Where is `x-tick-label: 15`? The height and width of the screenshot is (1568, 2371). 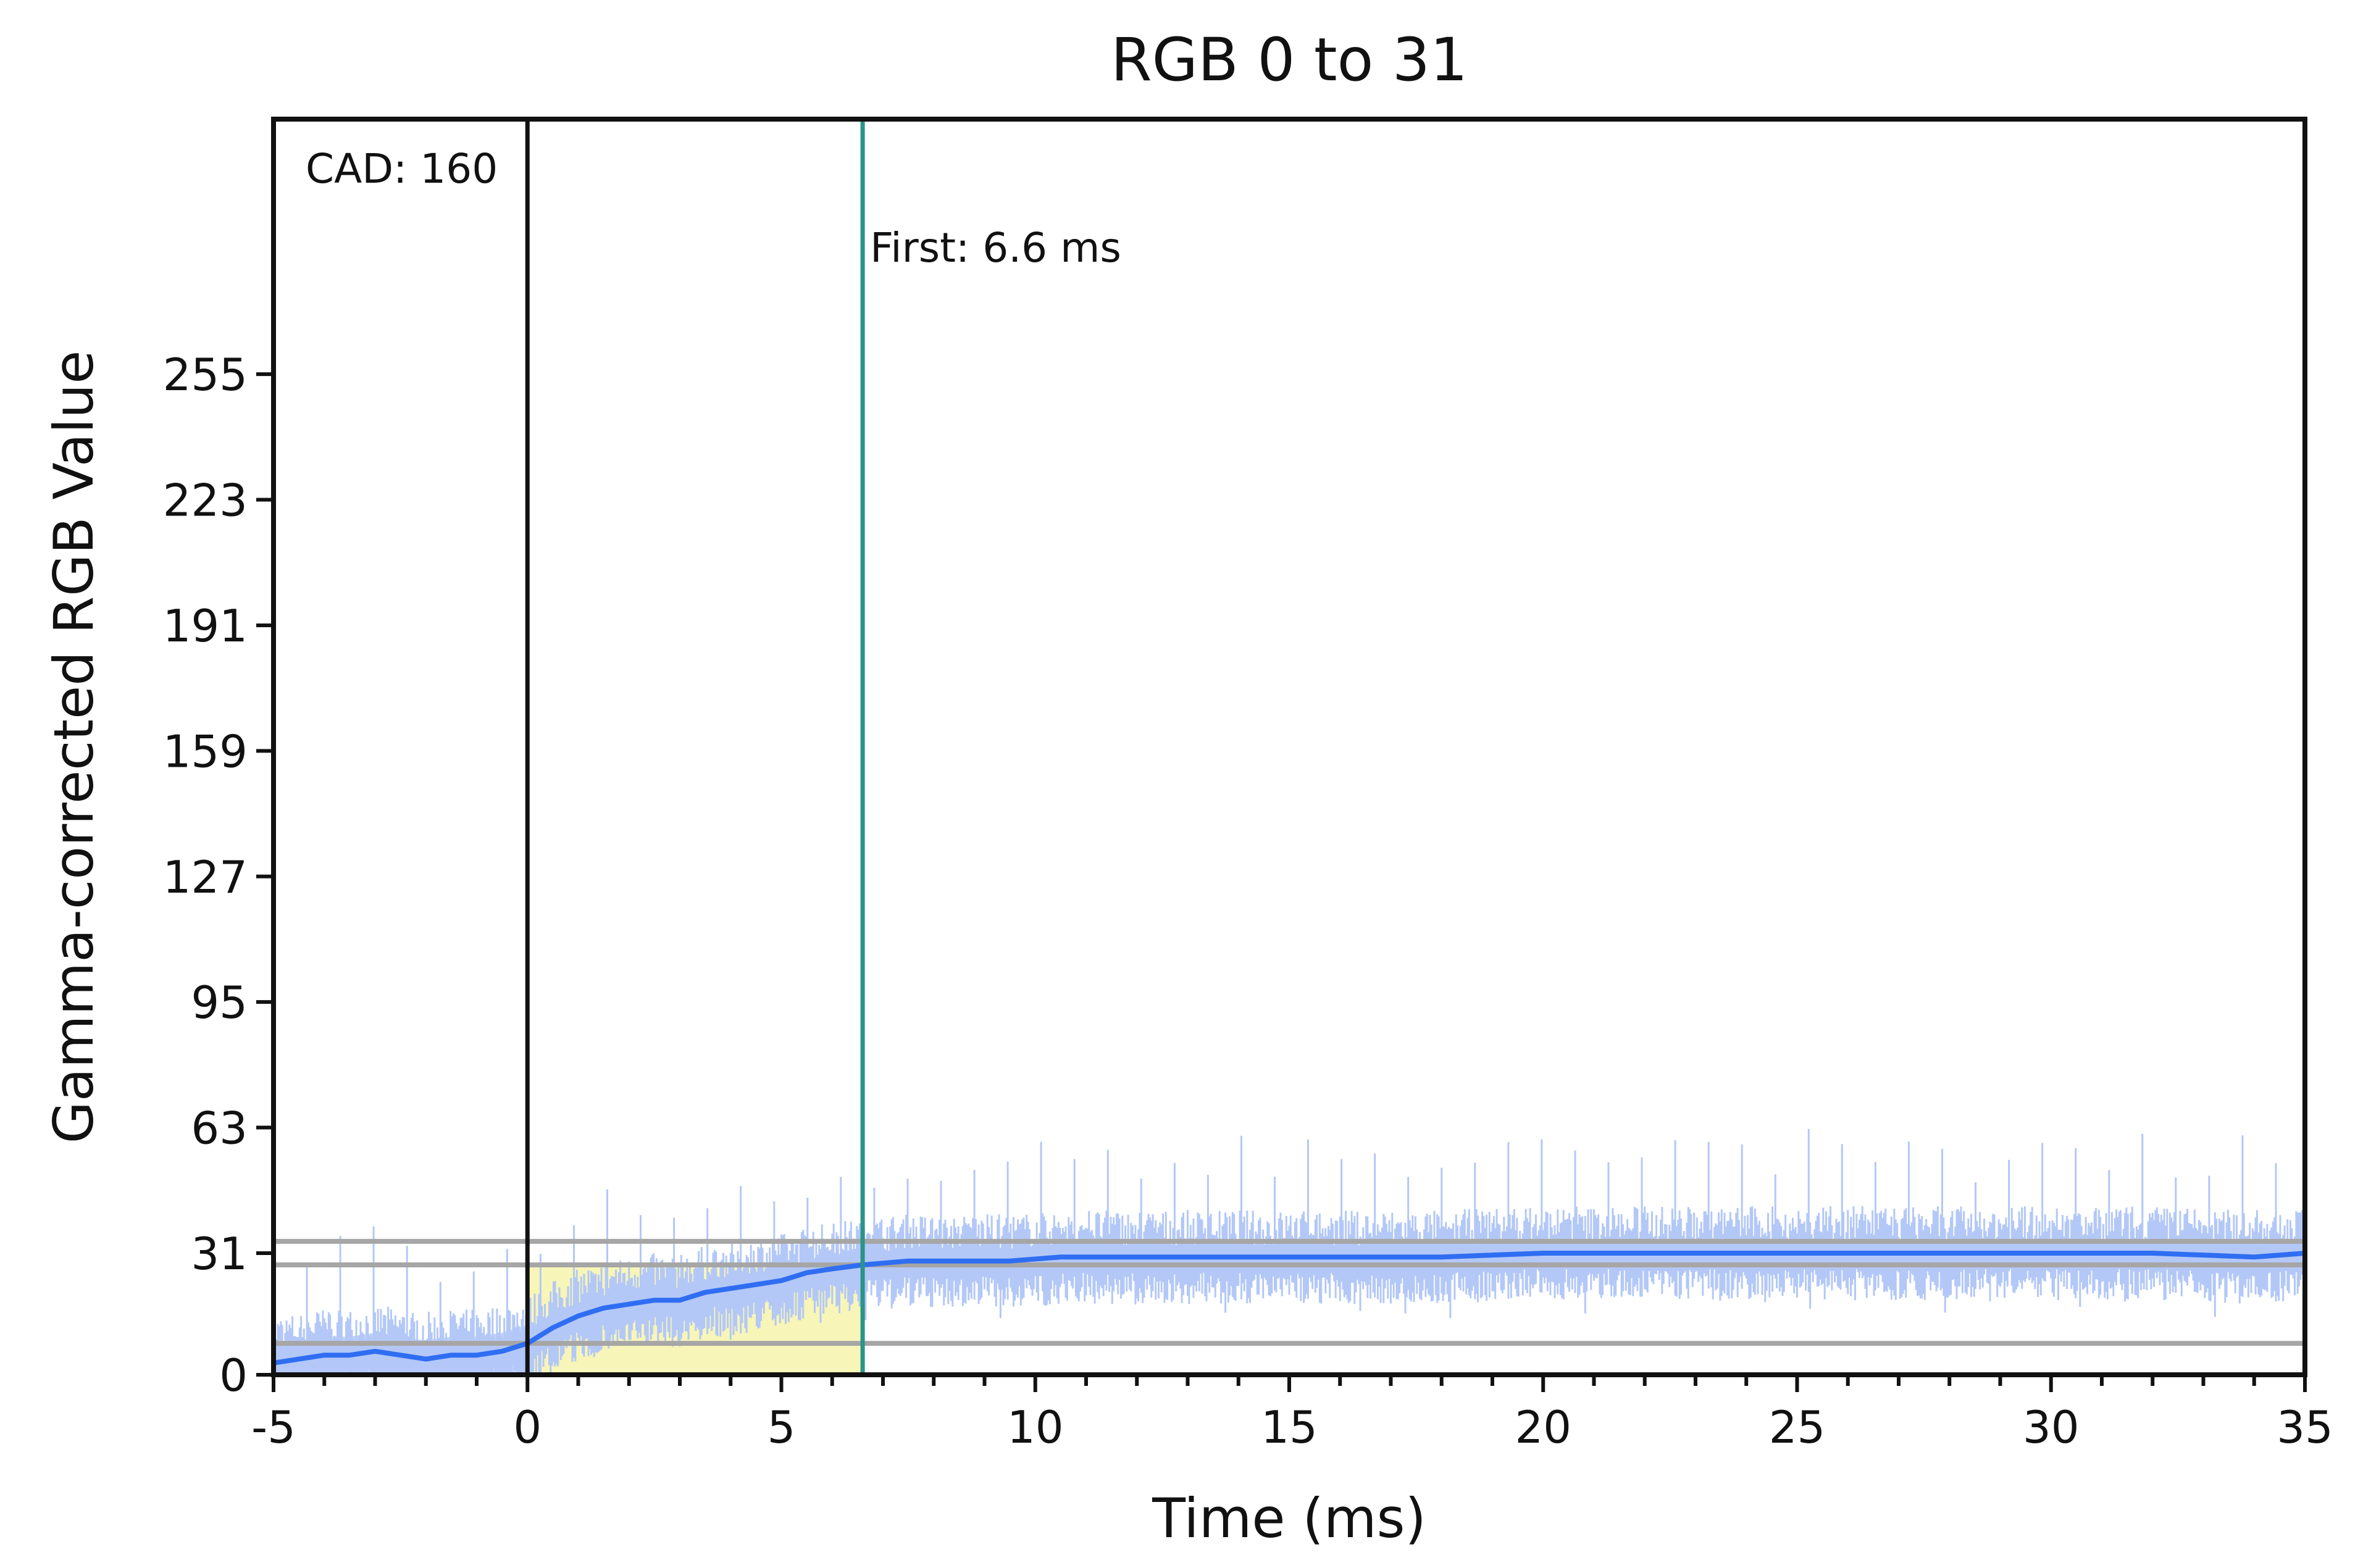 x-tick-label: 15 is located at coordinates (1289, 1427).